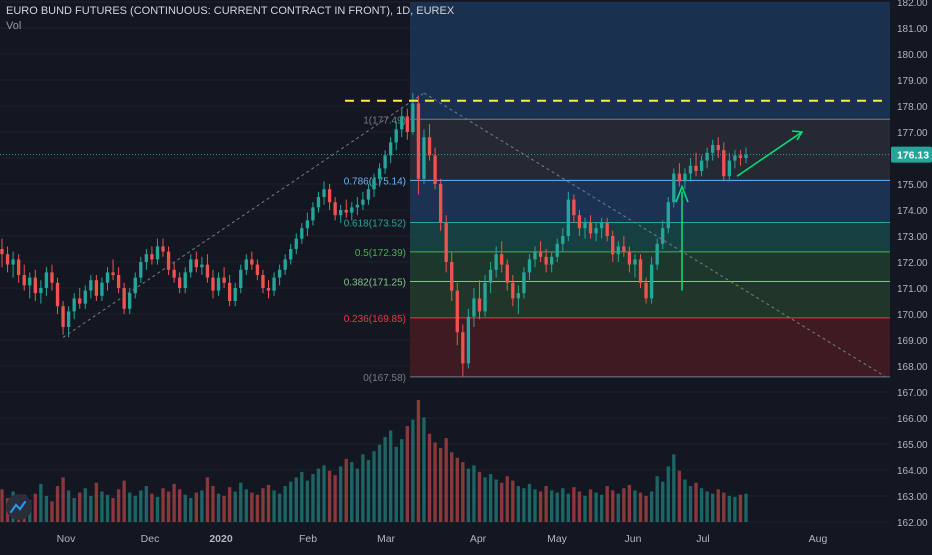 Image resolution: width=932 pixels, height=555 pixels. Describe the element at coordinates (911, 154) in the screenshot. I see `last-price-badge` at that location.